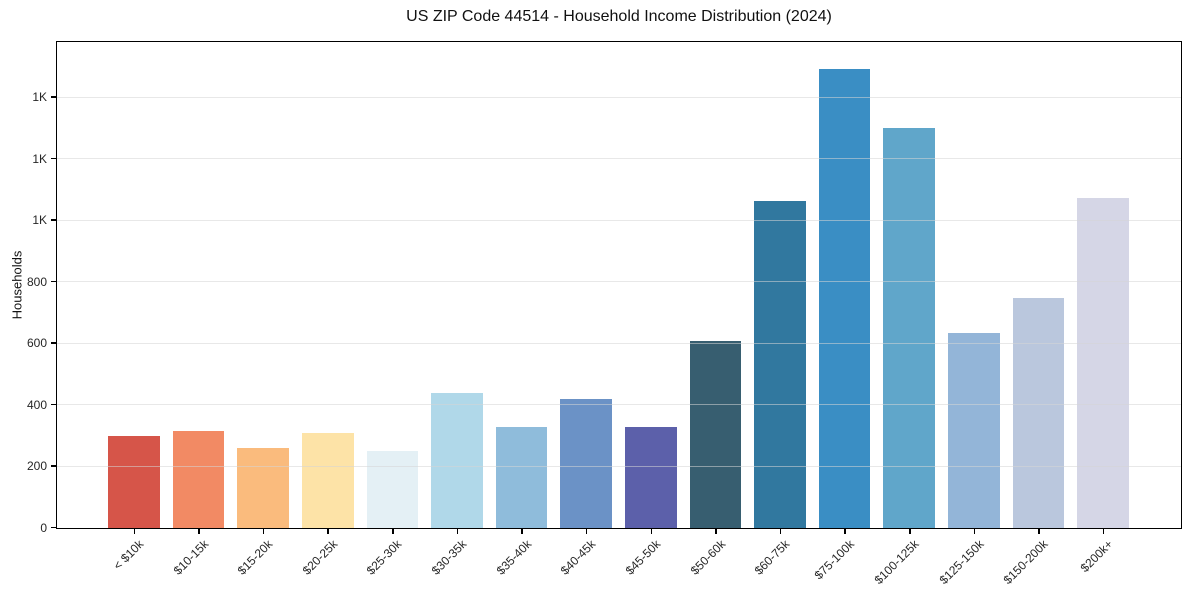 The image size is (1189, 590). I want to click on x-tick-label-35-40k: $35-40k, so click(513, 557).